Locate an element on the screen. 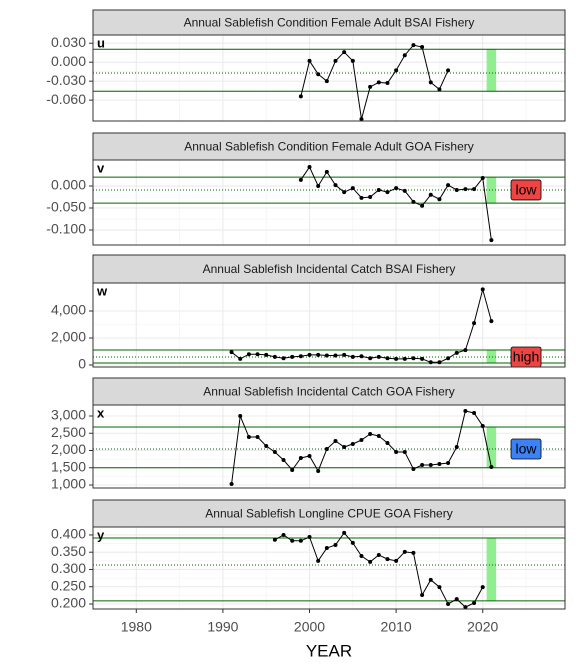 Image resolution: width=576 pixels, height=672 pixels. y-tick-label: 0.200 is located at coordinates (68, 603).